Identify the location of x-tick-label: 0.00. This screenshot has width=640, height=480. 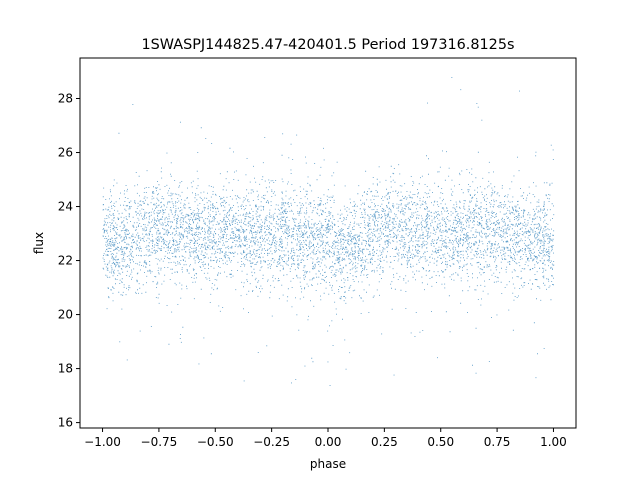
(328, 442).